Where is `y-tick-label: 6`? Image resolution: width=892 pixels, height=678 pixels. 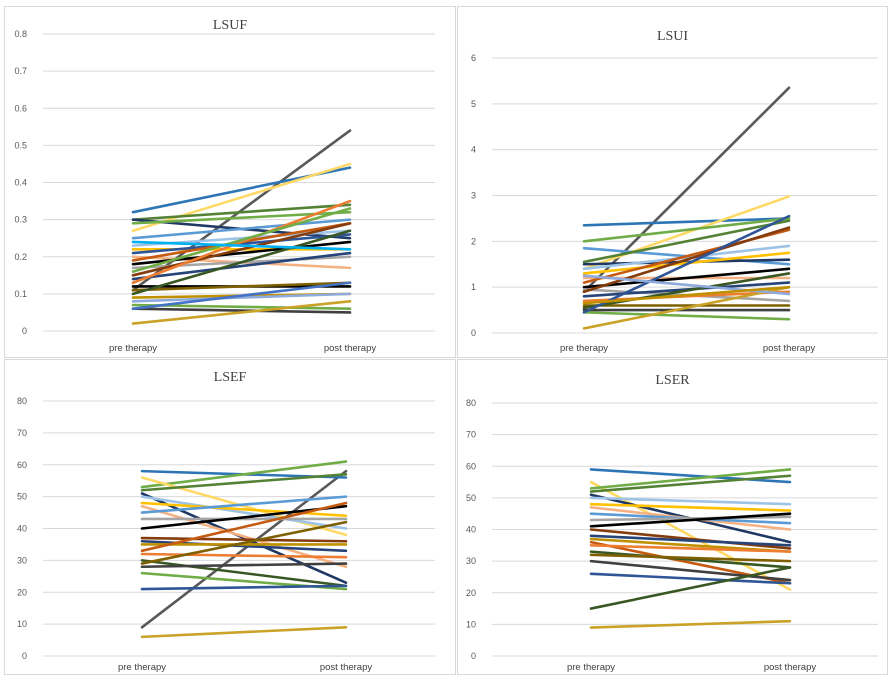
y-tick-label: 6 is located at coordinates (473, 58).